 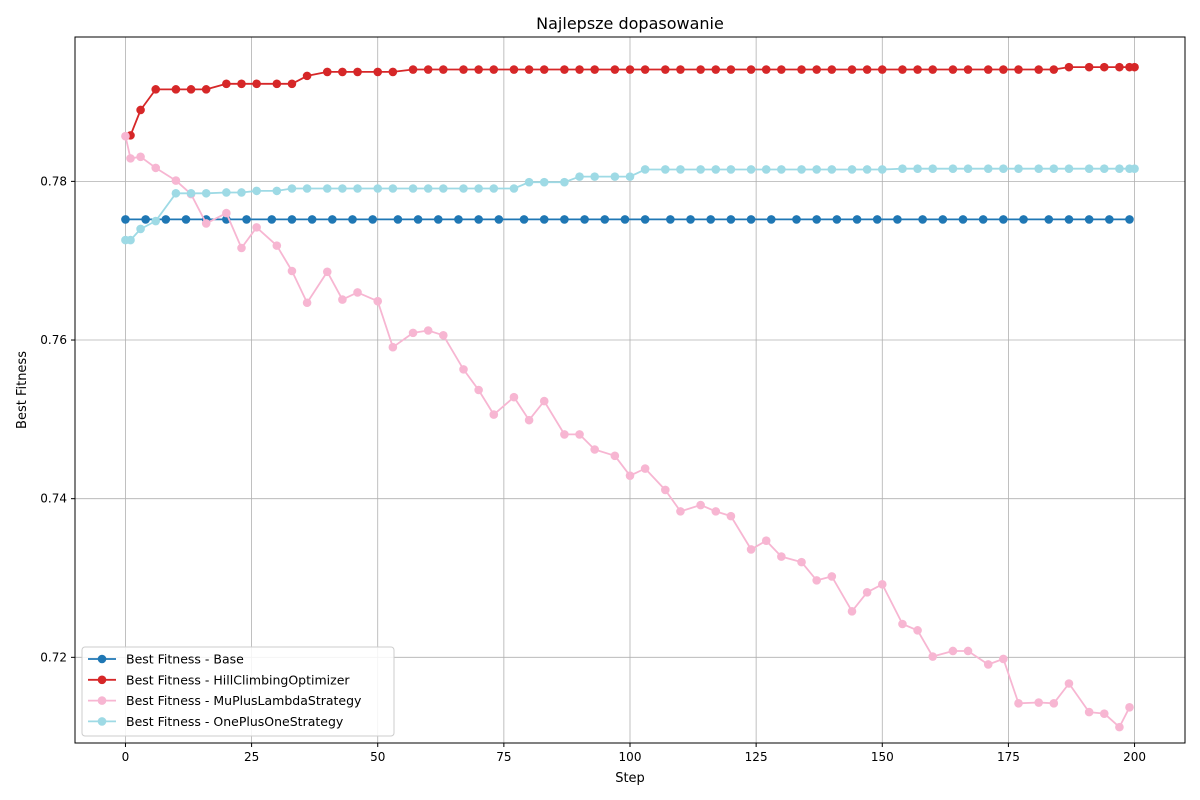 What do you see at coordinates (882, 757) in the screenshot?
I see `x-tick-label: 150` at bounding box center [882, 757].